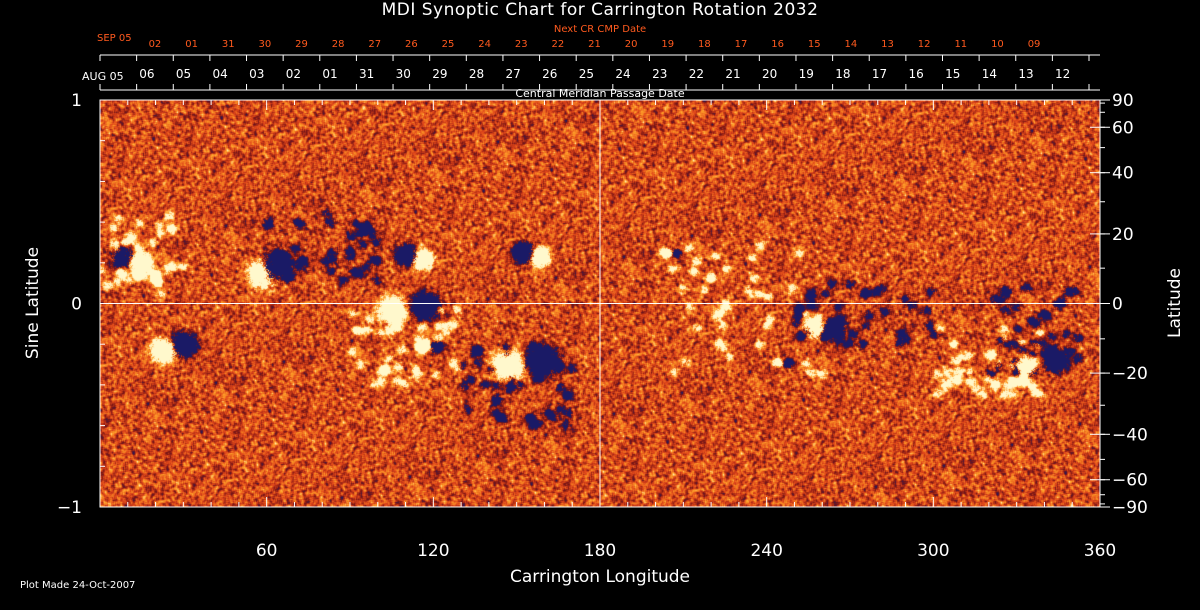 This screenshot has height=610, width=1200. I want to click on cmp-tick-label: 19, so click(806, 74).